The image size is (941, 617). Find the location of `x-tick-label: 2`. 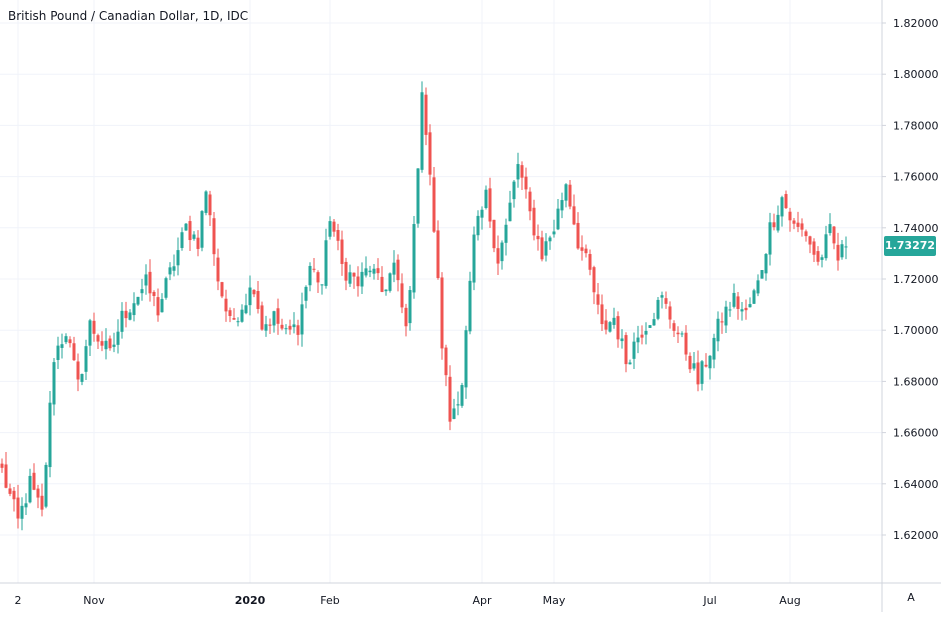

x-tick-label: 2 is located at coordinates (18, 600).